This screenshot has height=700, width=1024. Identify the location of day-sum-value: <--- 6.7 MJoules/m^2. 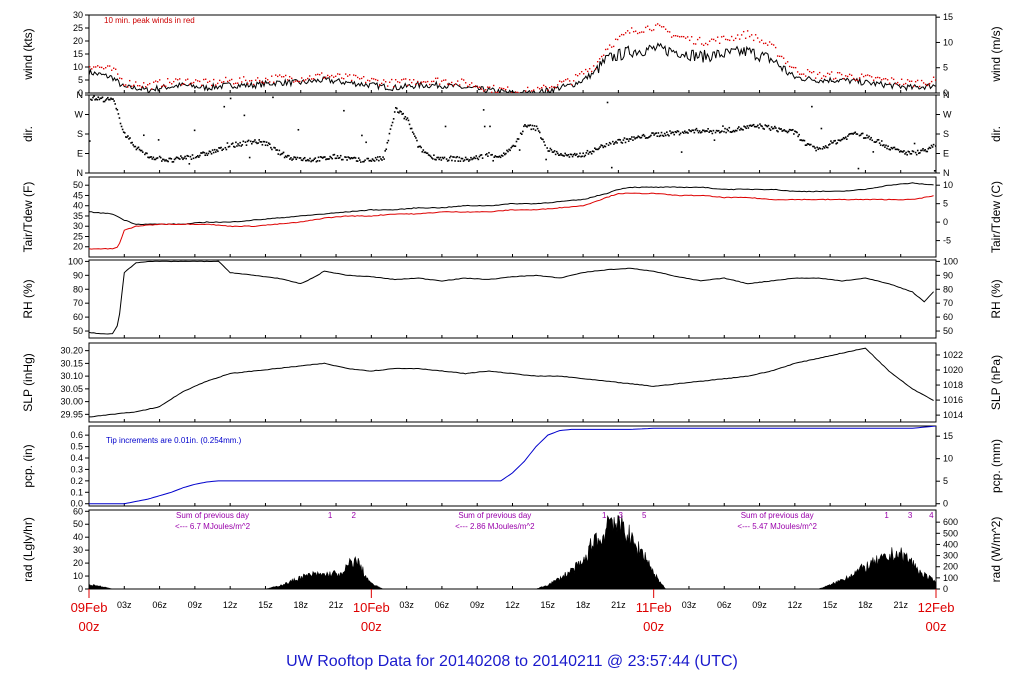
(213, 526).